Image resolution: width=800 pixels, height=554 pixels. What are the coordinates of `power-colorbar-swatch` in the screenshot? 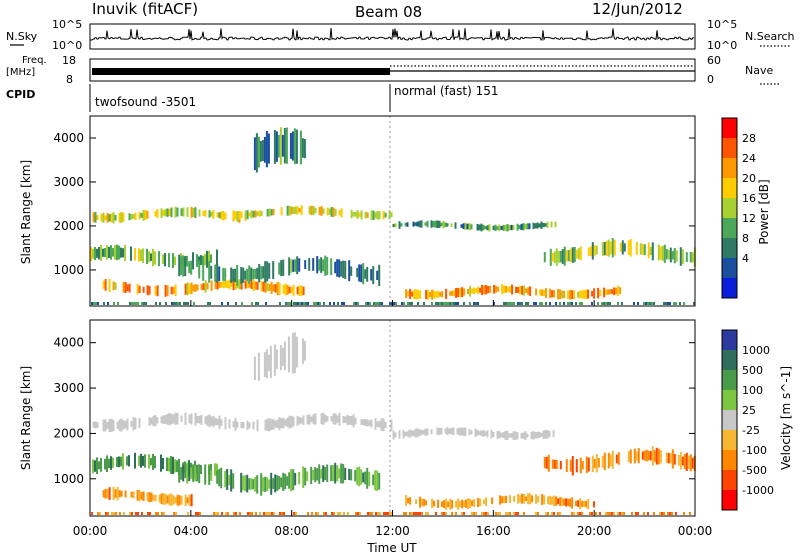 It's located at (729, 128).